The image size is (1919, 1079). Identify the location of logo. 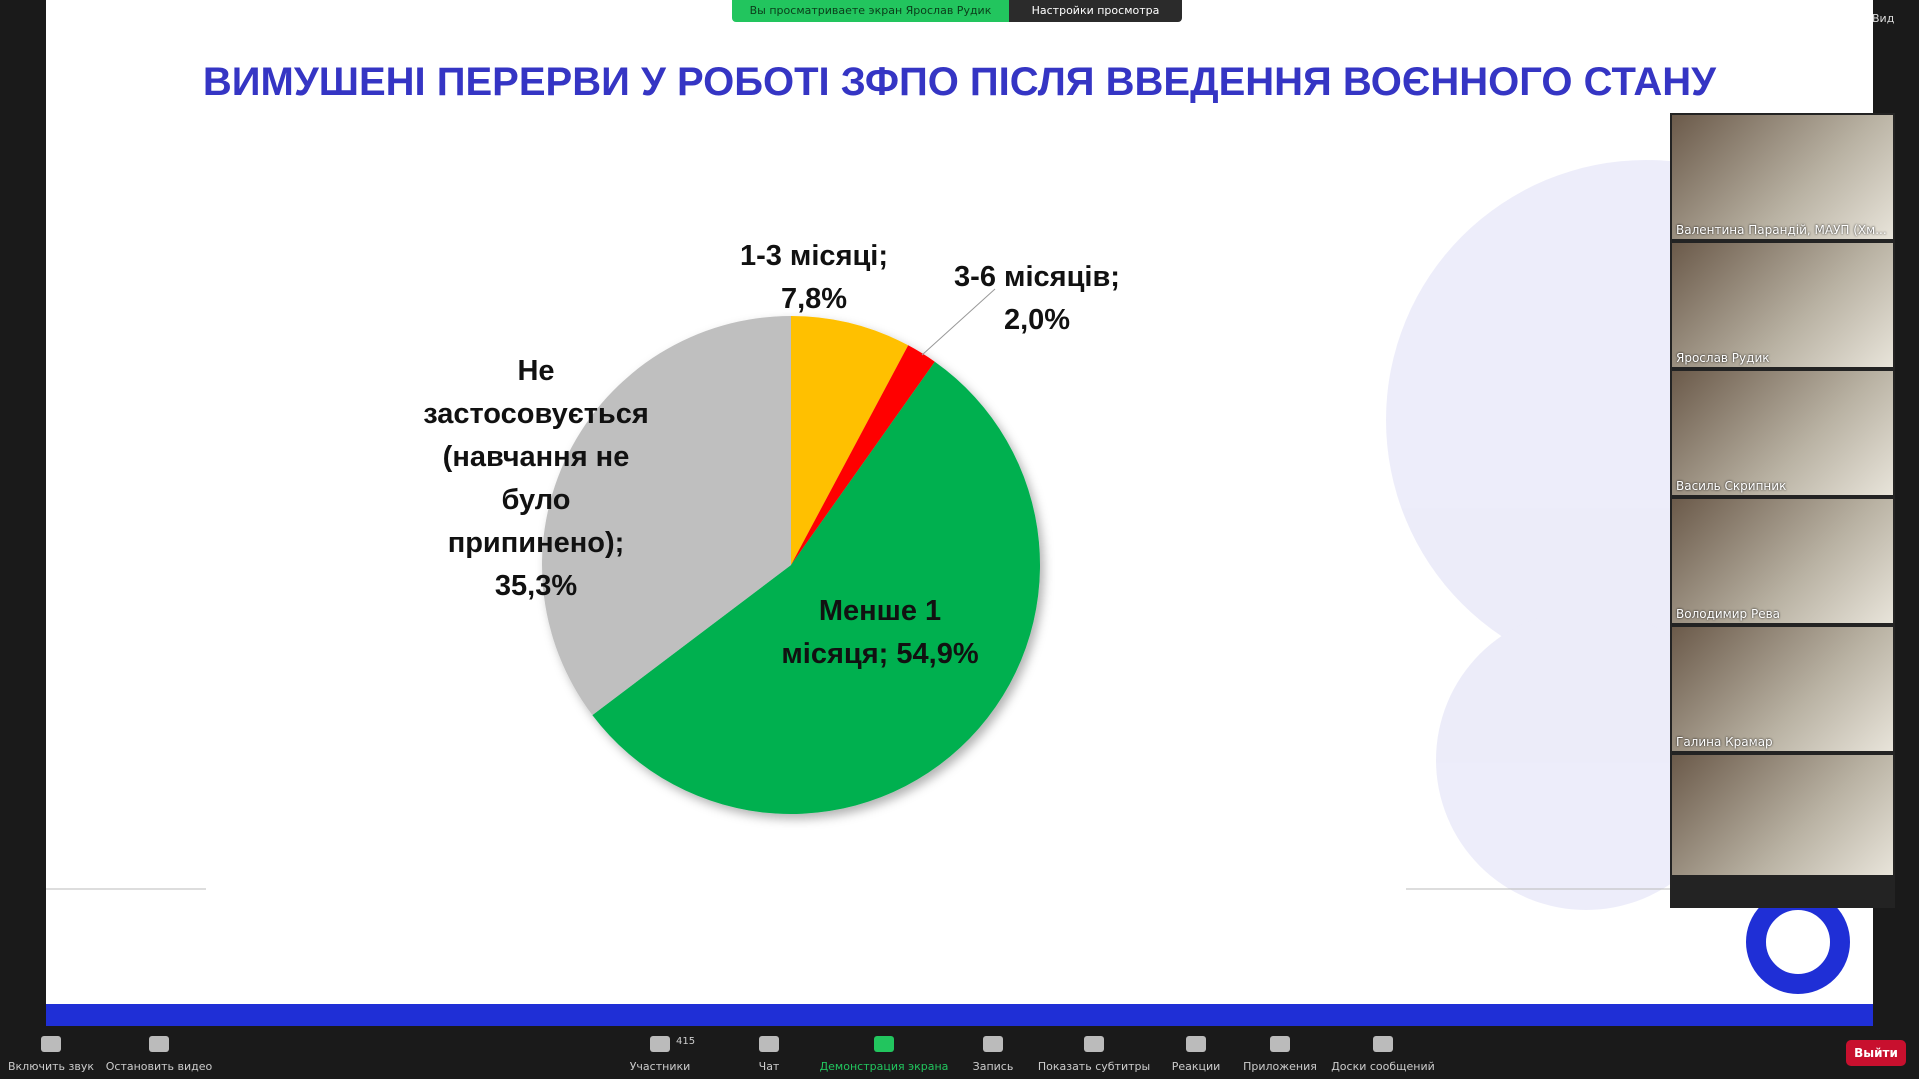
(1798, 942).